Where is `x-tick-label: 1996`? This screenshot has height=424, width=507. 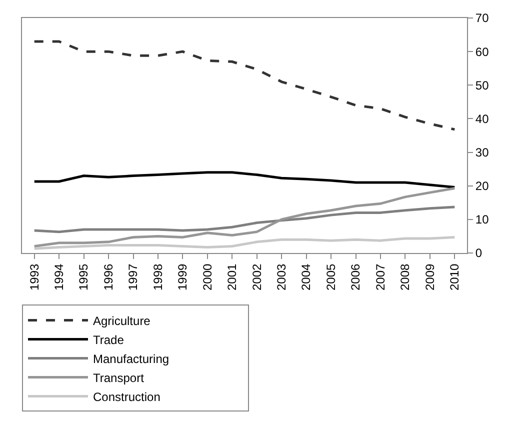
x-tick-label: 1996 is located at coordinates (108, 277).